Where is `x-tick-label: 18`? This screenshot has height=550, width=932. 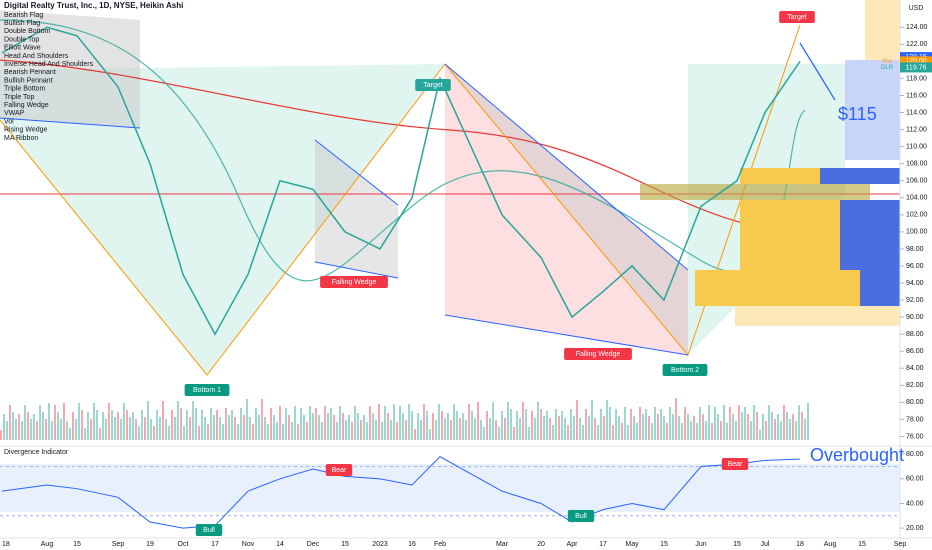
x-tick-label: 18 is located at coordinates (6, 544).